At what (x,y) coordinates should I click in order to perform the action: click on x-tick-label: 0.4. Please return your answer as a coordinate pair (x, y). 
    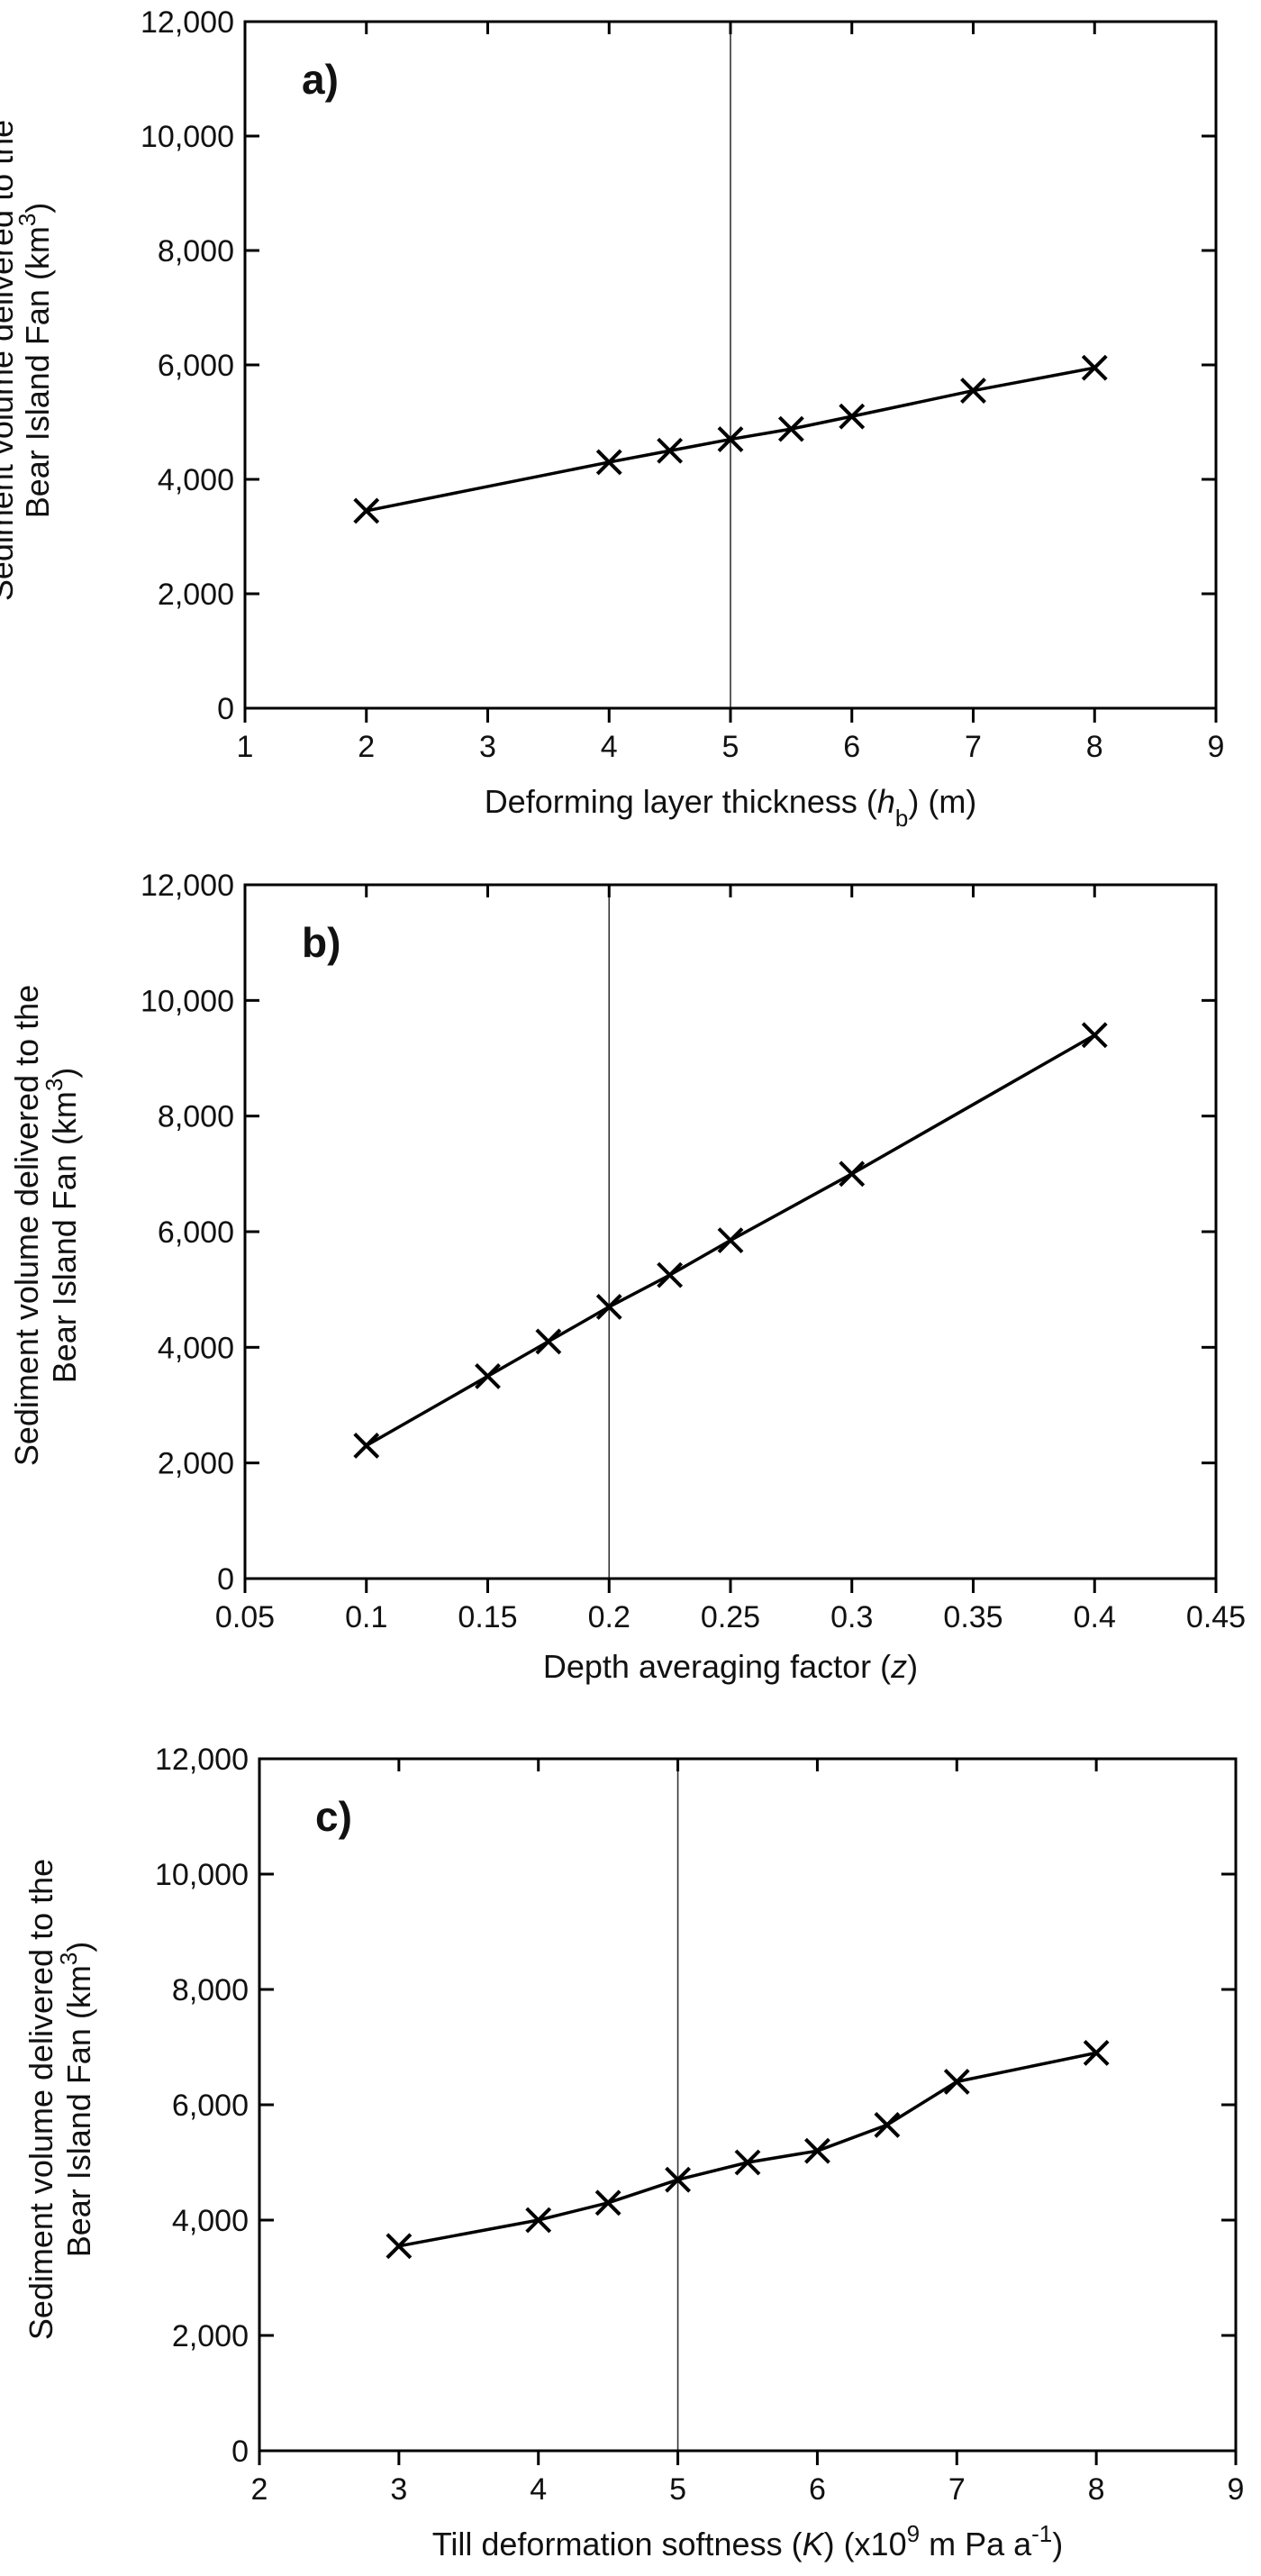
    Looking at the image, I should click on (1095, 1617).